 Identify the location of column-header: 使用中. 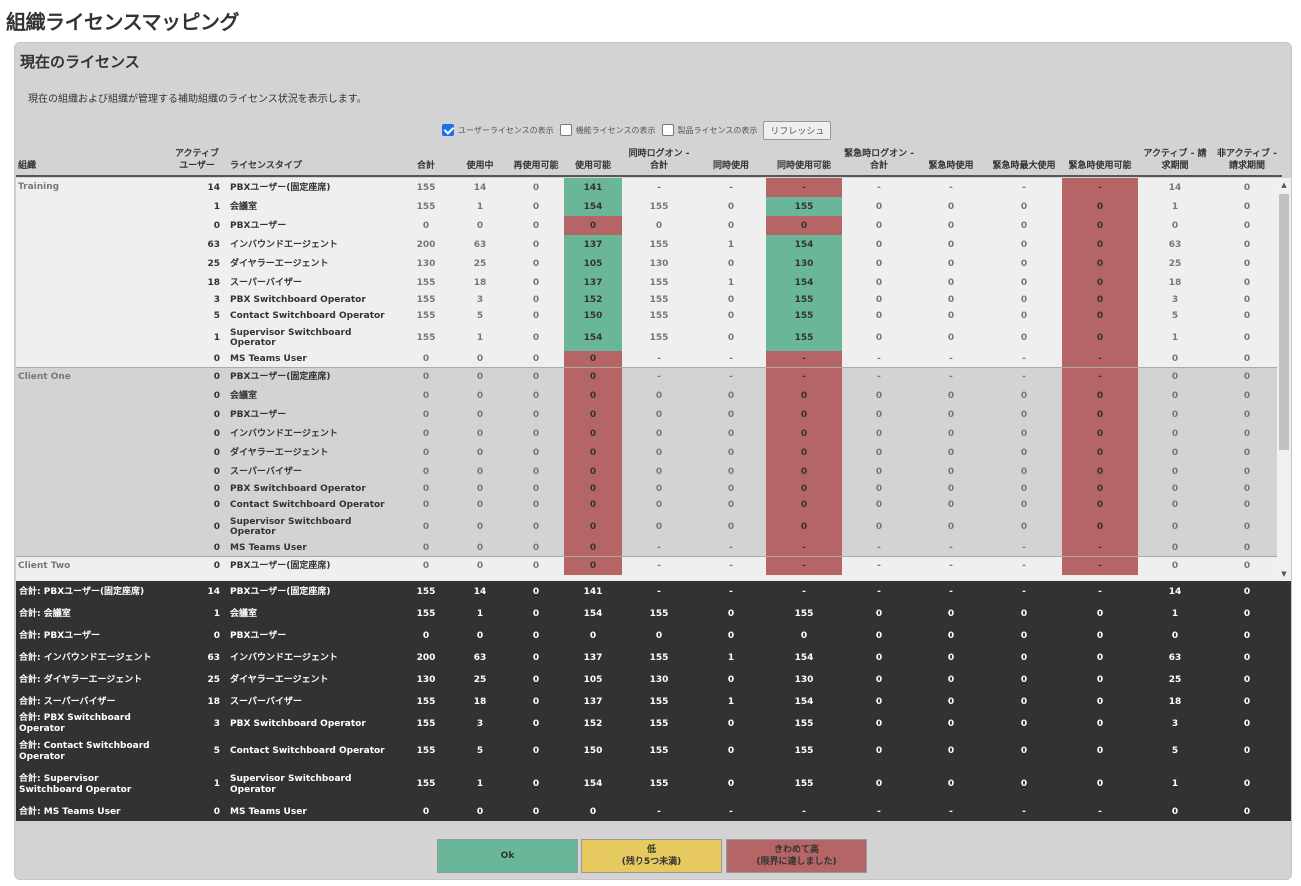
(480, 159).